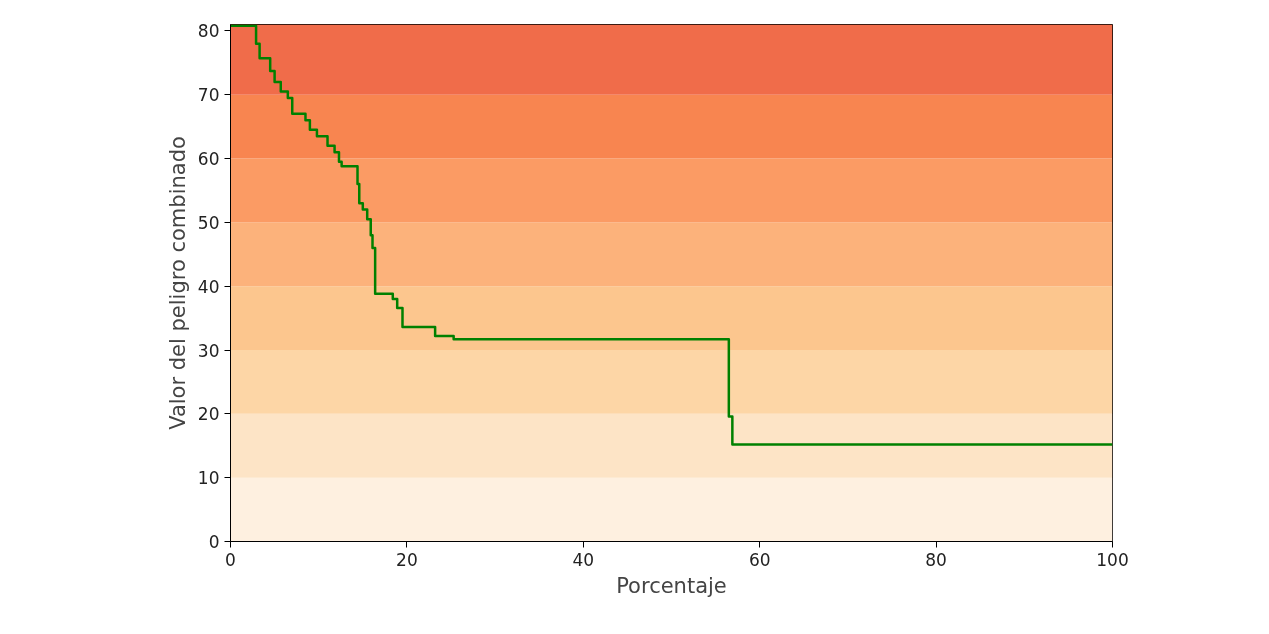  I want to click on x-tick-label: 40, so click(583, 559).